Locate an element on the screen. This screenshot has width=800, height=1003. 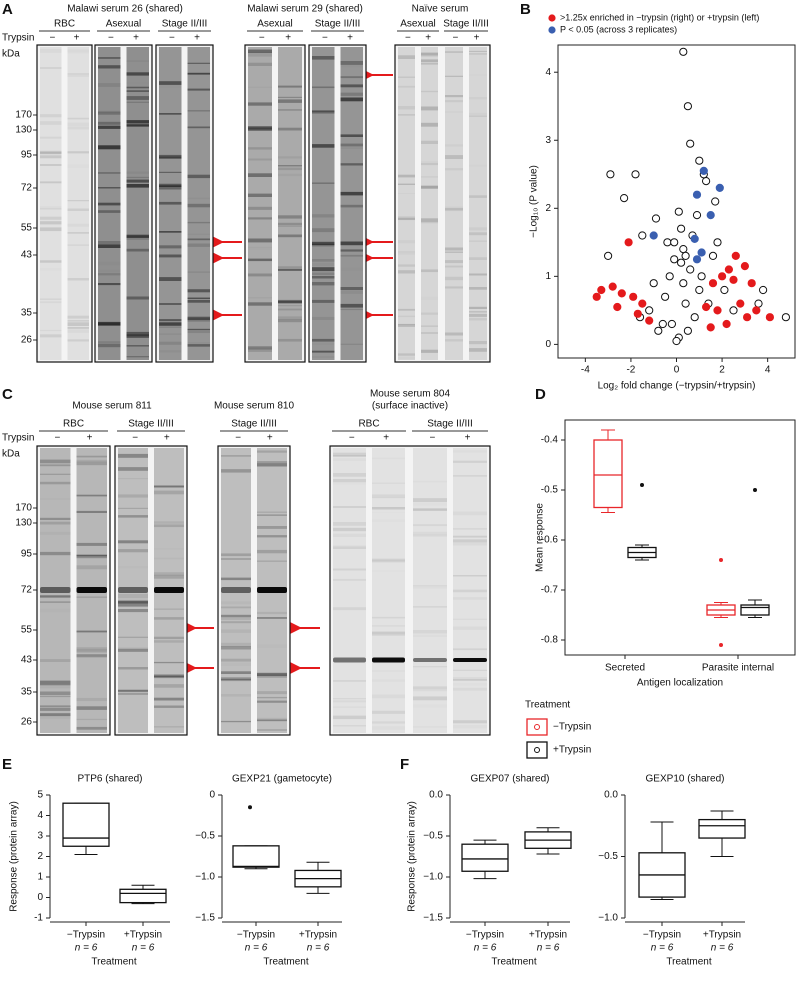
y-tick-label: 0.0 is located at coordinates (436, 795).